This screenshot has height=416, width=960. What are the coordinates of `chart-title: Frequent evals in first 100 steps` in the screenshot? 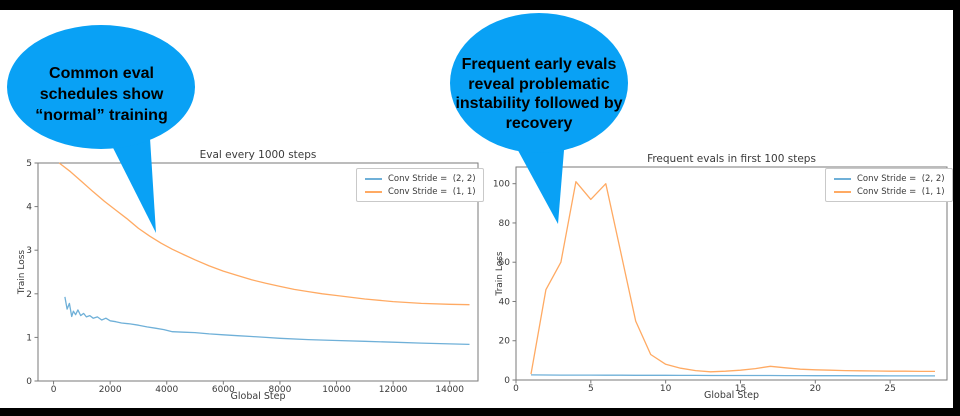 It's located at (731, 159).